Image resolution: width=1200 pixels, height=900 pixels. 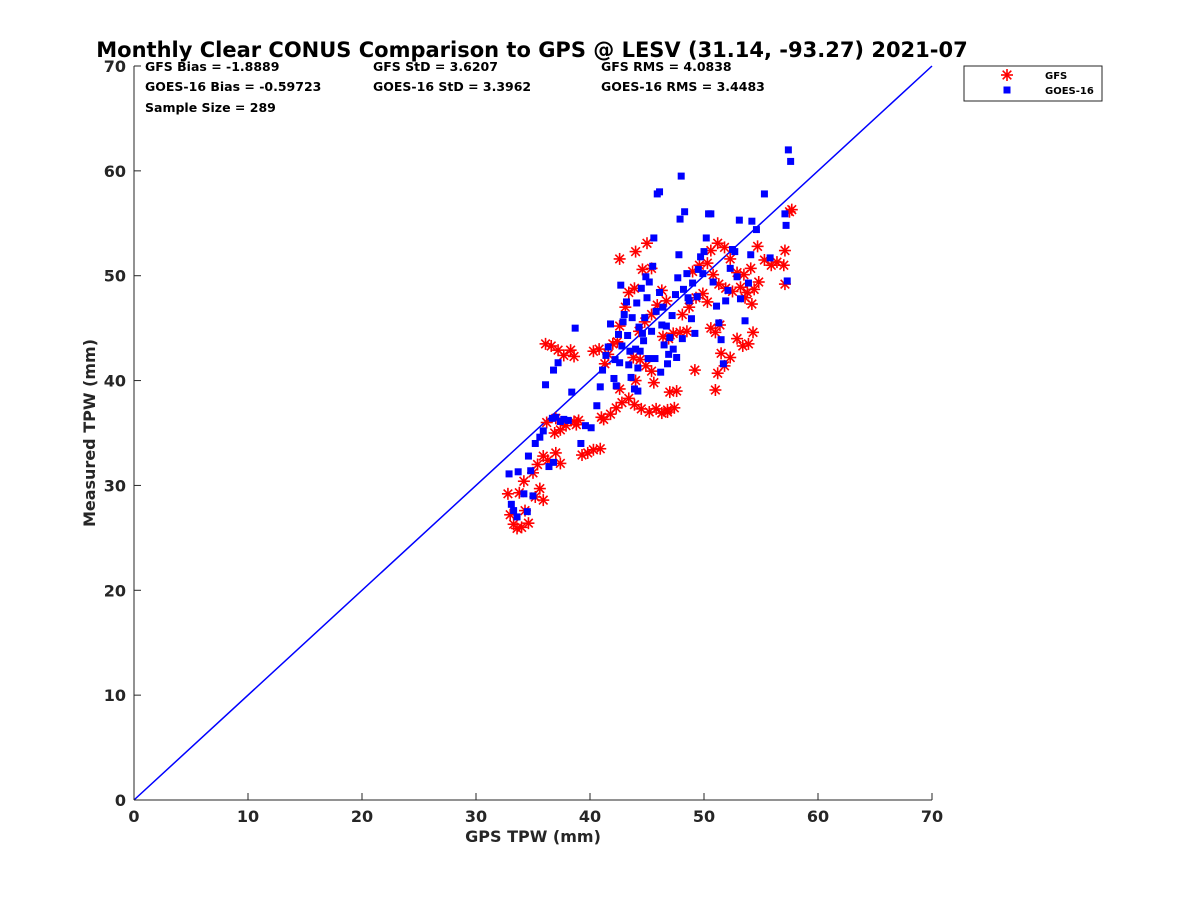 What do you see at coordinates (115, 590) in the screenshot?
I see `y-tick-label: 20` at bounding box center [115, 590].